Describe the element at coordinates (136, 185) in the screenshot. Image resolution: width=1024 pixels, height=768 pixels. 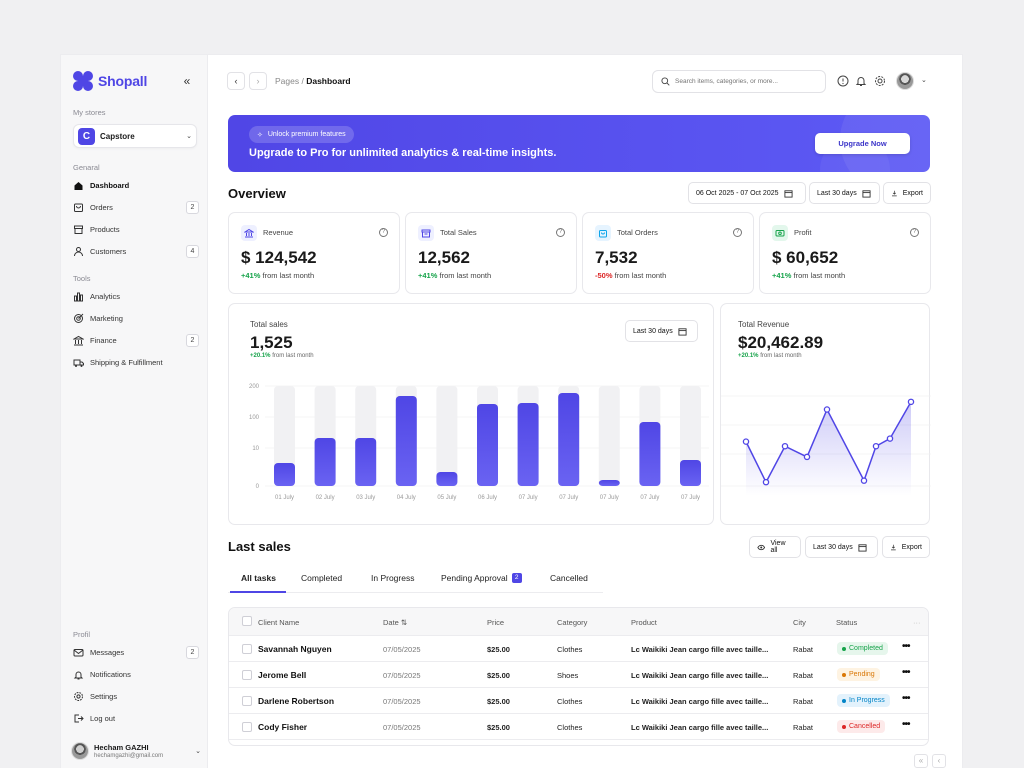
I see `sidebar-item-dashboard: Dashboard` at that location.